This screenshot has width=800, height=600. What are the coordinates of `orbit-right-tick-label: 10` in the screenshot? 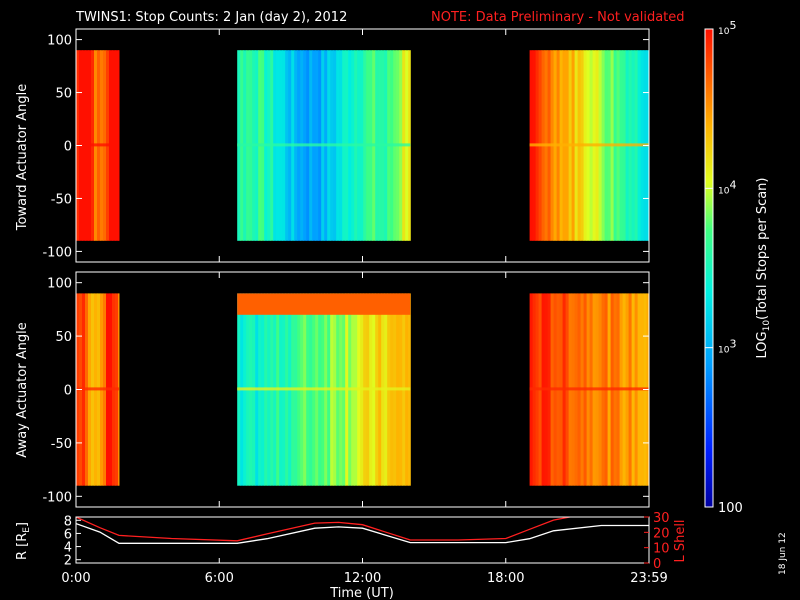 It's located at (661, 549).